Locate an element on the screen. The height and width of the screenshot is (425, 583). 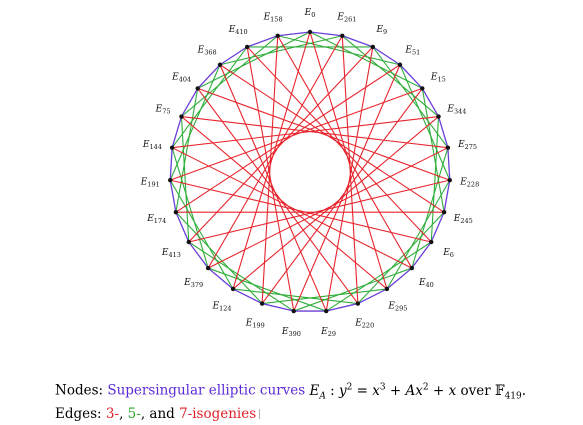
node-label: E390 is located at coordinates (291, 332).